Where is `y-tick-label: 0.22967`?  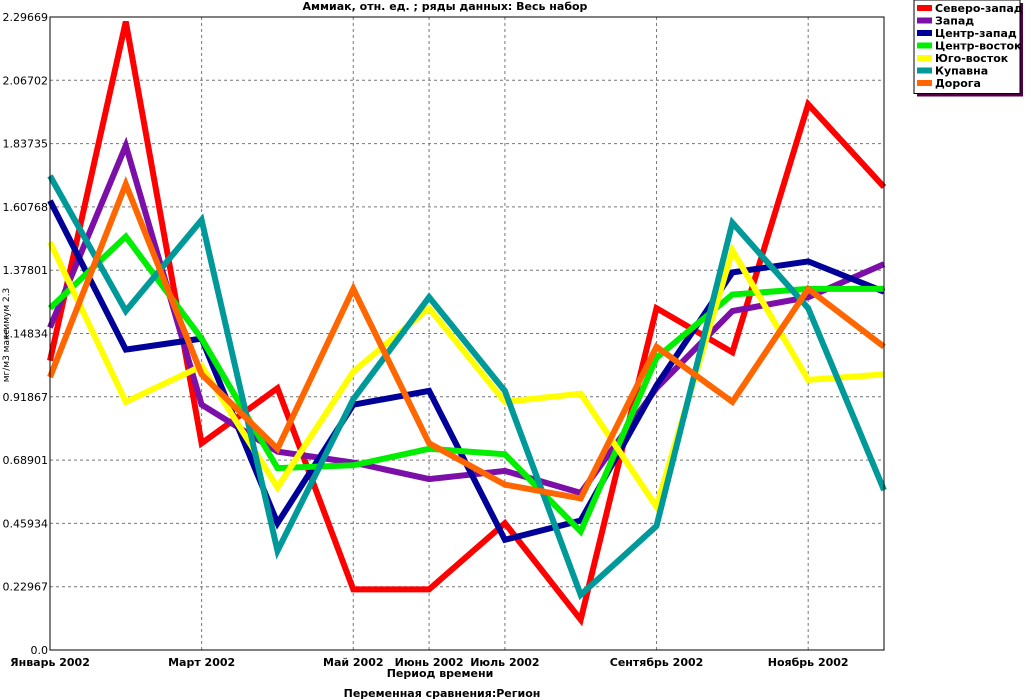 y-tick-label: 0.22967 is located at coordinates (26, 587).